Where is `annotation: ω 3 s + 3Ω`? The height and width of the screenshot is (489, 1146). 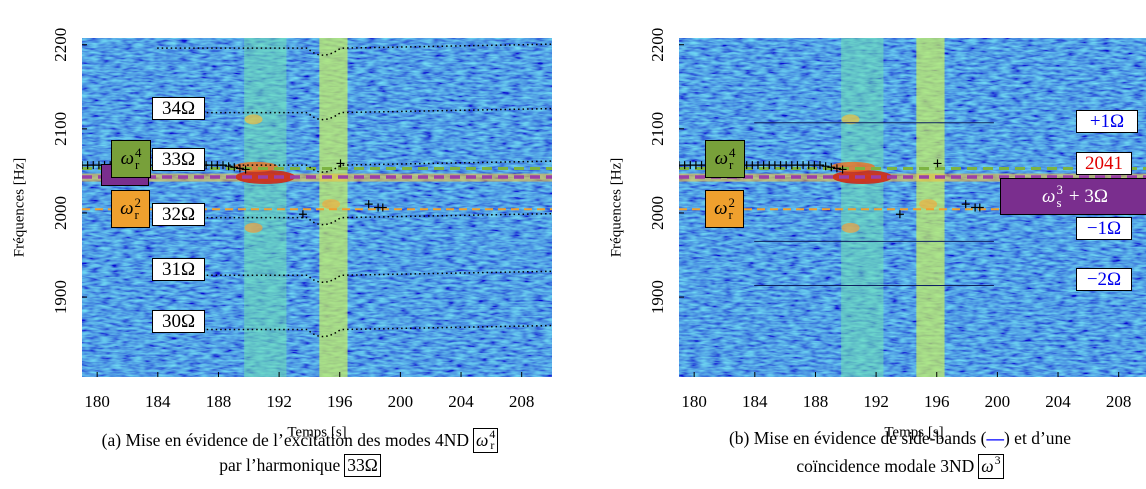
annotation: ω 3 s + 3Ω is located at coordinates (1073, 196).